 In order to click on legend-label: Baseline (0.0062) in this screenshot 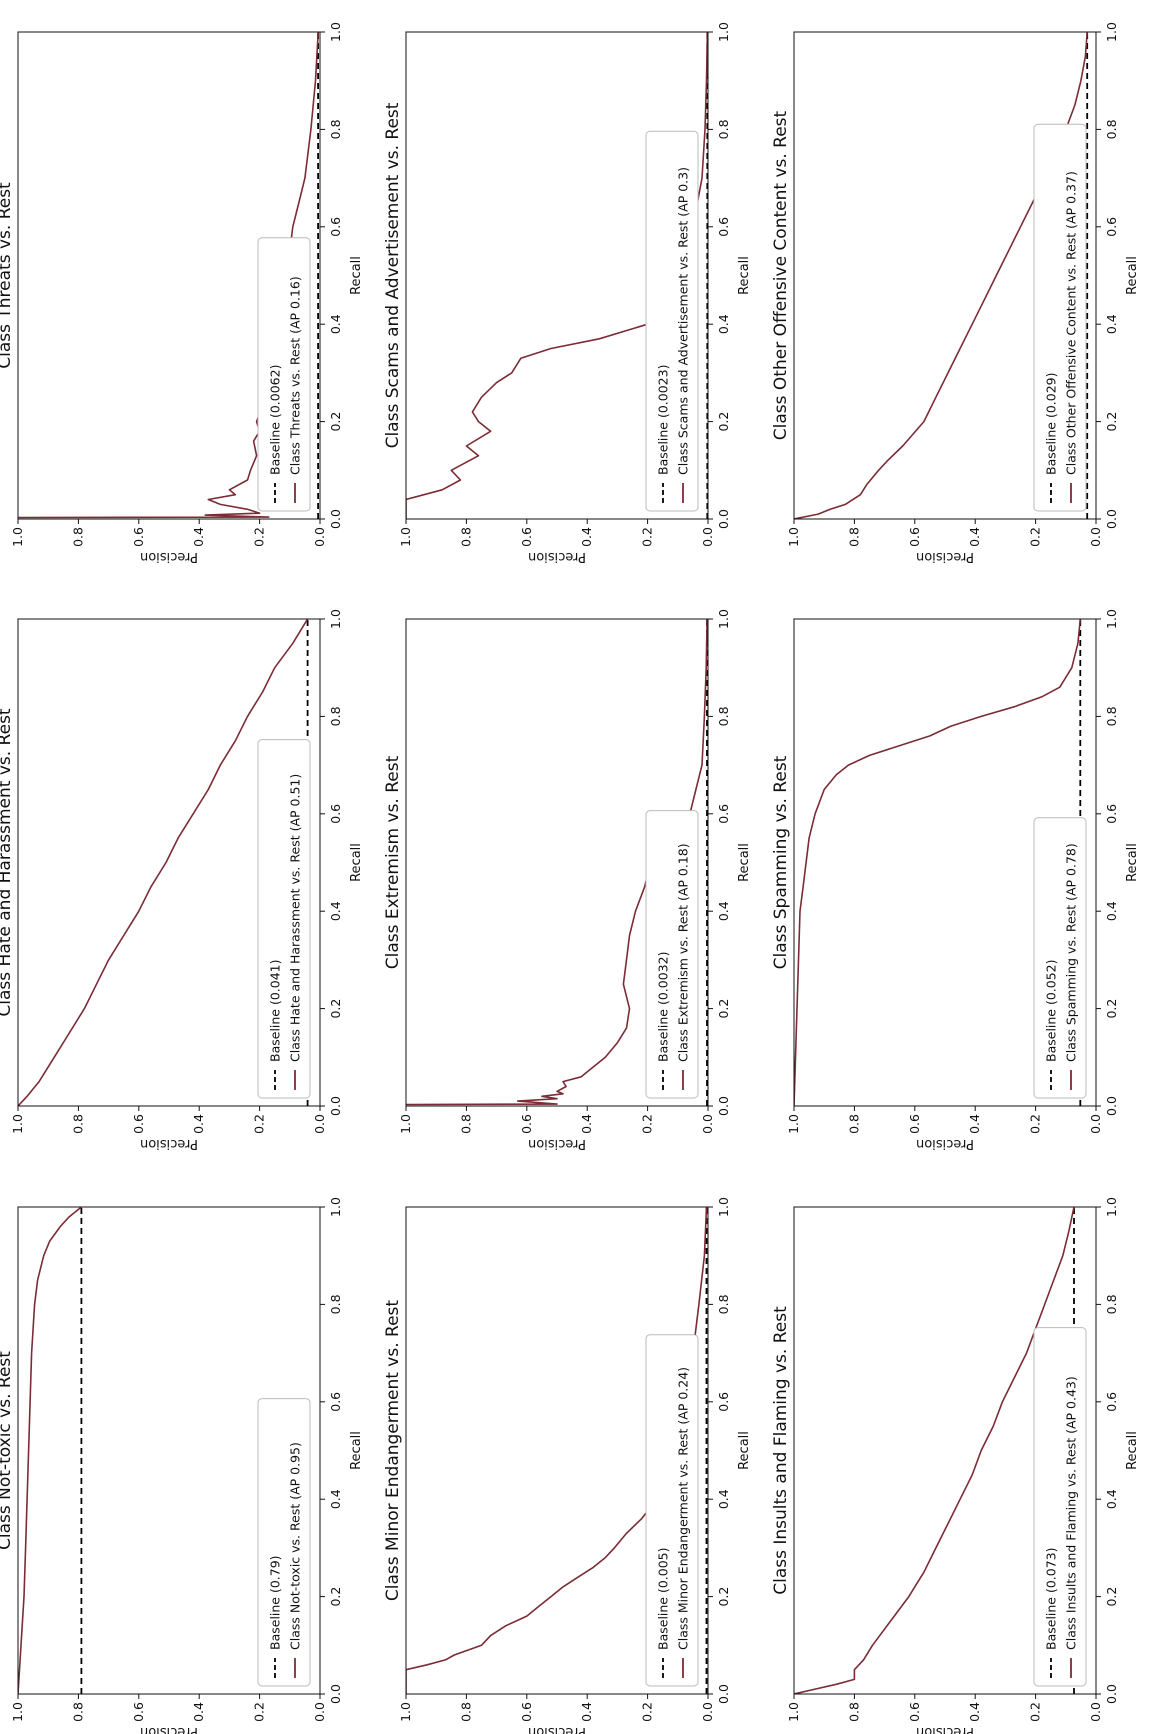, I will do `click(275, 420)`.